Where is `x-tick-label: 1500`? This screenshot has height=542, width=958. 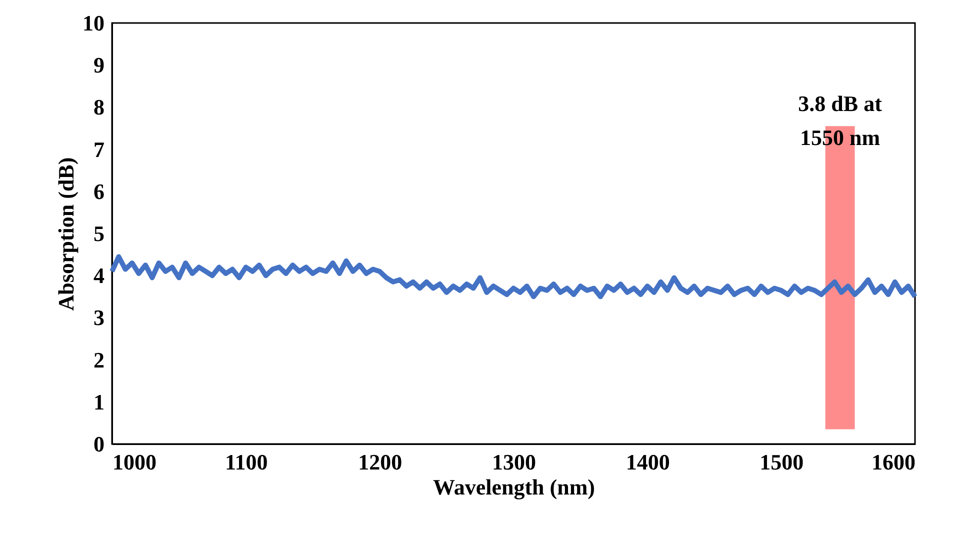
x-tick-label: 1500 is located at coordinates (782, 462).